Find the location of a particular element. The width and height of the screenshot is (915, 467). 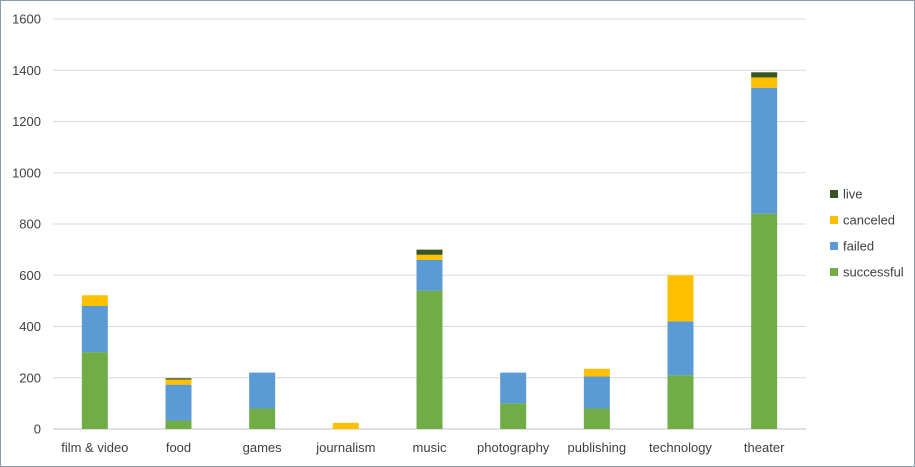

x-tick-label: publishing is located at coordinates (597, 447).